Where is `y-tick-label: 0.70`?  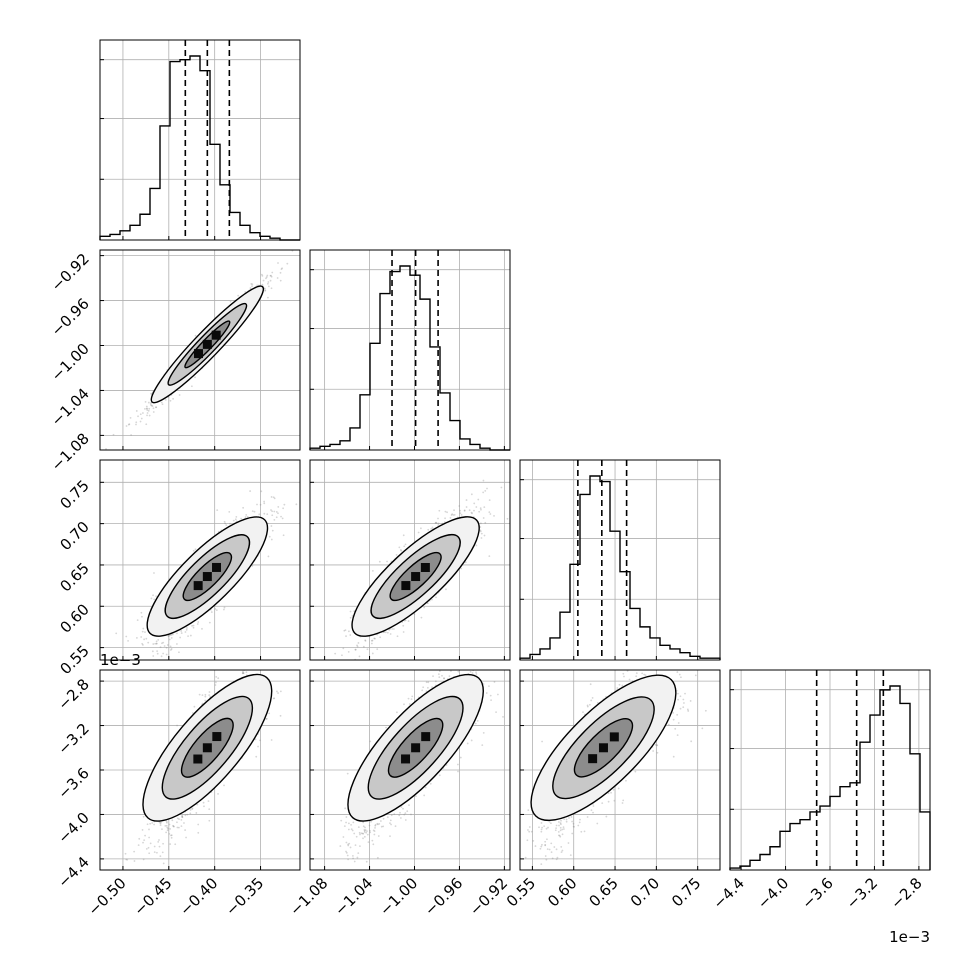 y-tick-label: 0.70 is located at coordinates (74, 536).